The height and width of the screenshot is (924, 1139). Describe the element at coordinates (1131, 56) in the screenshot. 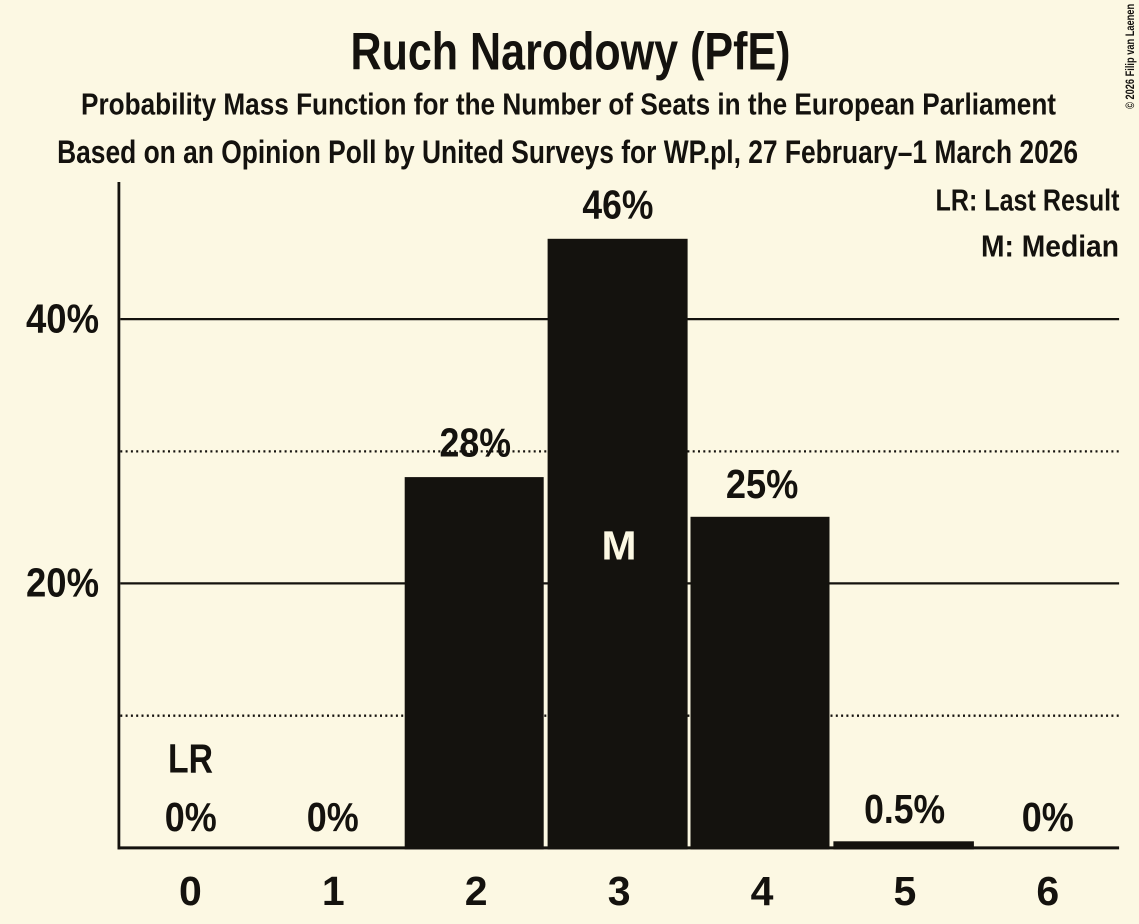

I see `svg-text: © 2026 Filip van Laenen` at that location.